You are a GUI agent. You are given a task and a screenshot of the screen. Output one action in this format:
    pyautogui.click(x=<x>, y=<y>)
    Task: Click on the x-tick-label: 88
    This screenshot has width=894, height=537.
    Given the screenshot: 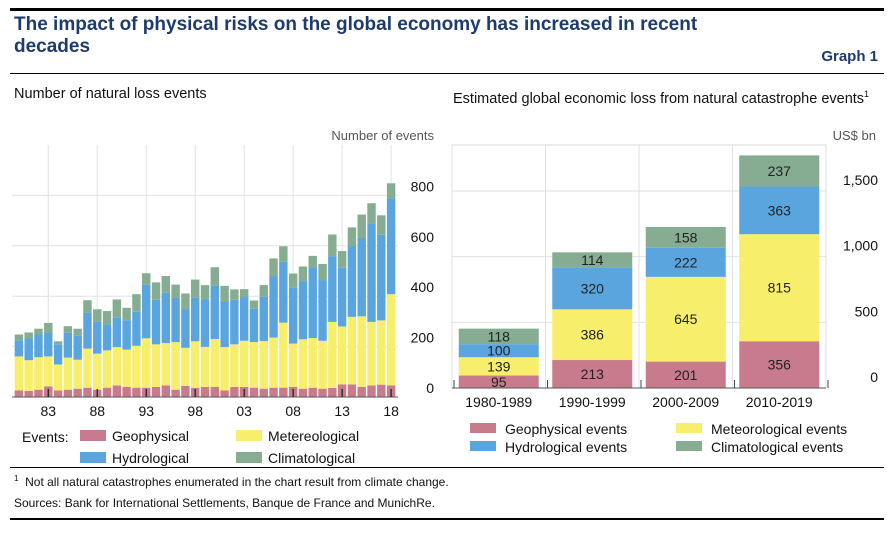 What is the action you would take?
    pyautogui.click(x=97, y=411)
    